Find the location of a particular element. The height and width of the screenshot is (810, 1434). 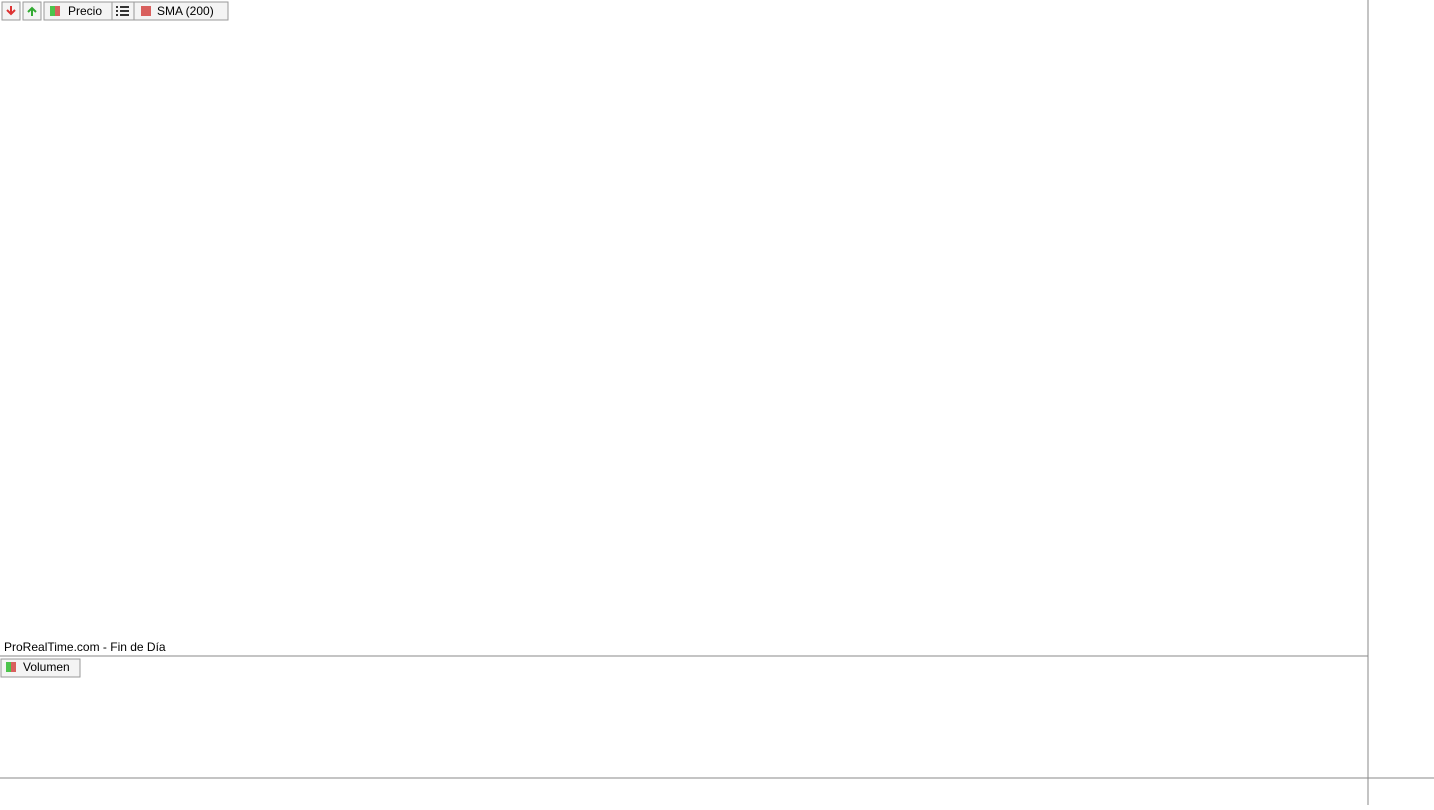

icon-down is located at coordinates (11, 11).